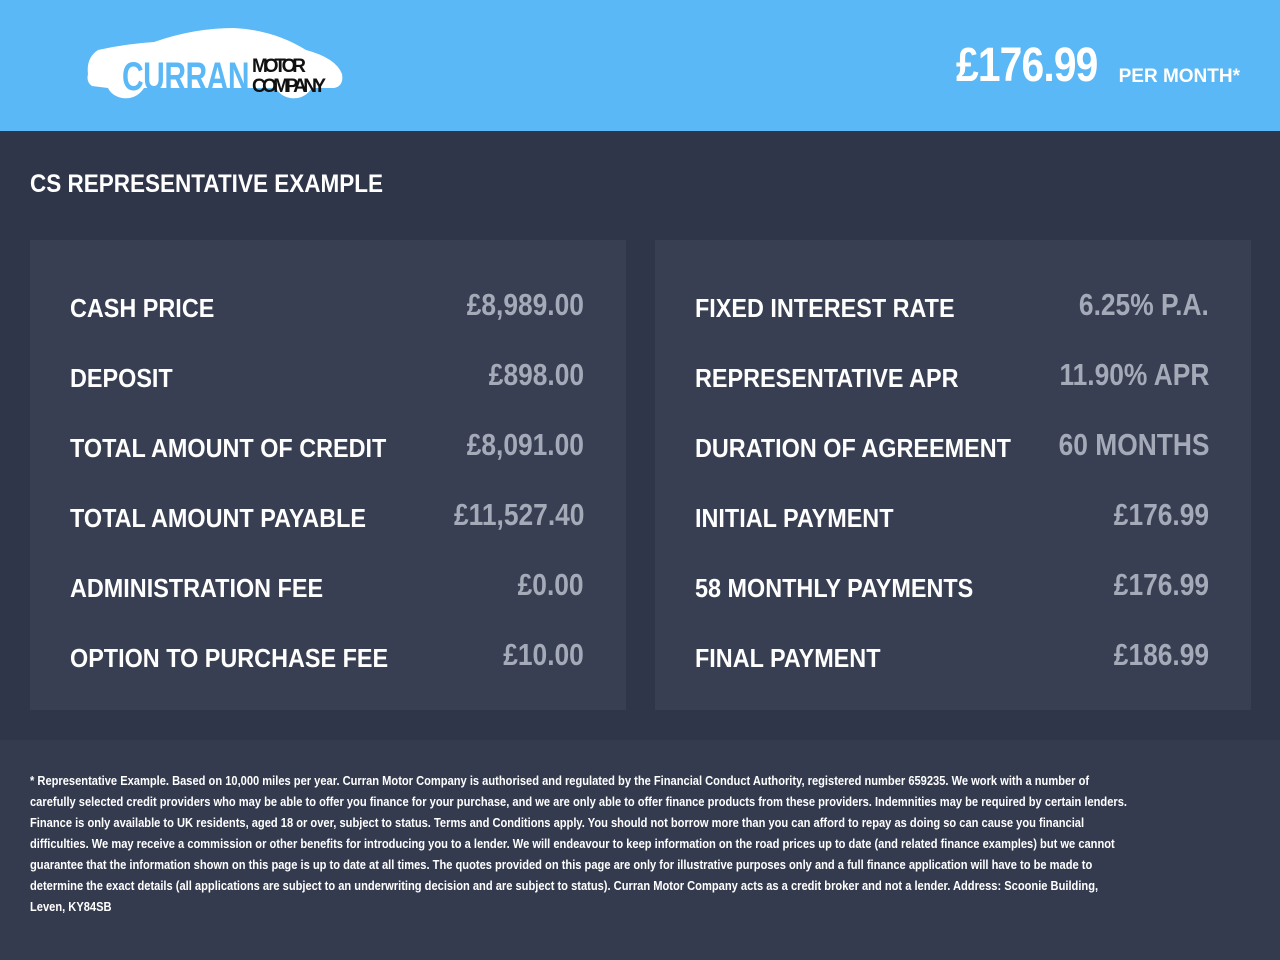 Image resolution: width=1280 pixels, height=960 pixels. Describe the element at coordinates (640, 65) in the screenshot. I see `header: CURRAN MOTOR COMPANY £176.99 PER MONTH*` at that location.